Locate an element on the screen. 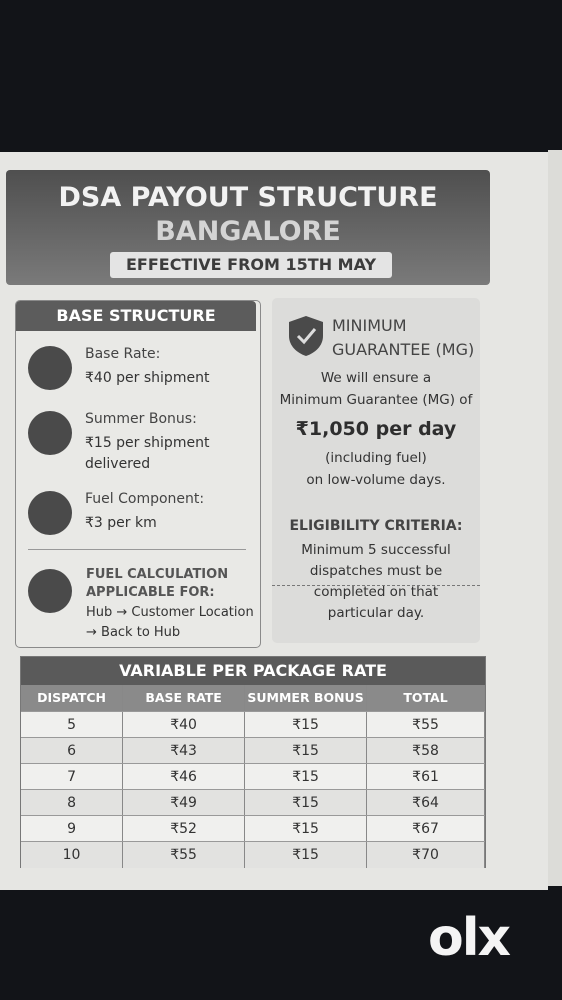  table-cell: ₹43 is located at coordinates (184, 751).